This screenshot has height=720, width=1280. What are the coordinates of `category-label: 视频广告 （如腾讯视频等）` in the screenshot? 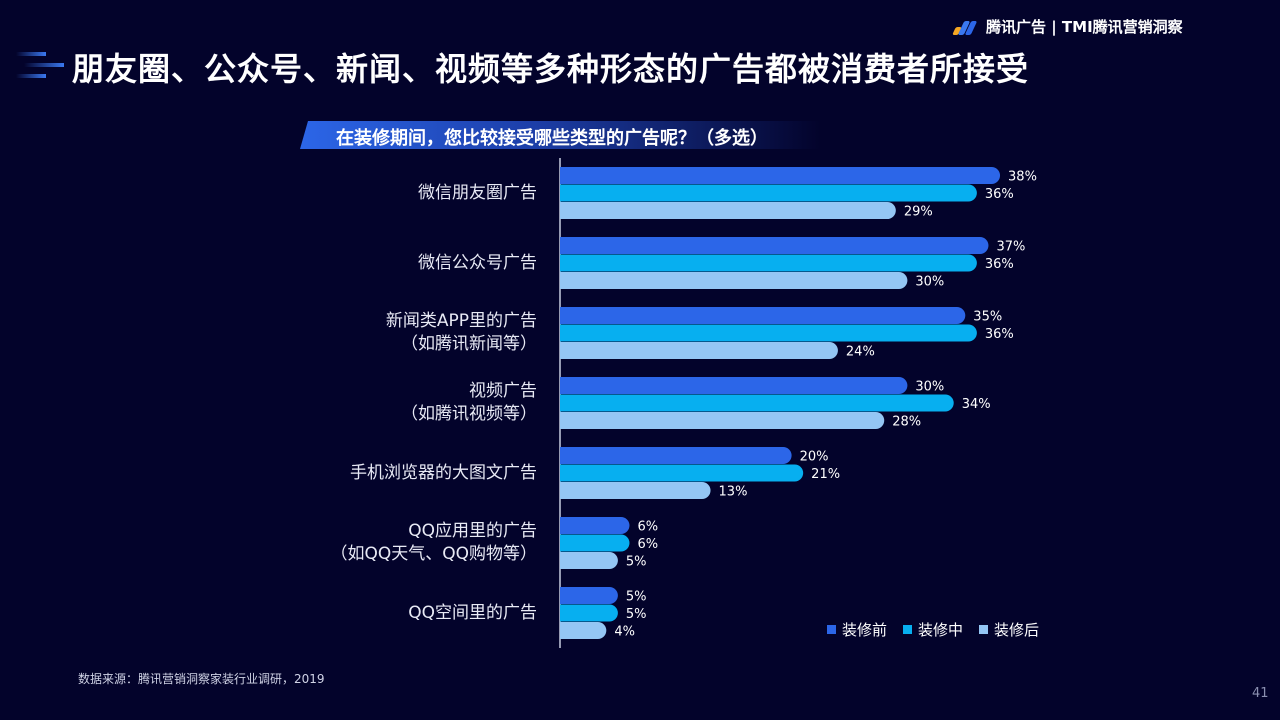 It's located at (469, 403).